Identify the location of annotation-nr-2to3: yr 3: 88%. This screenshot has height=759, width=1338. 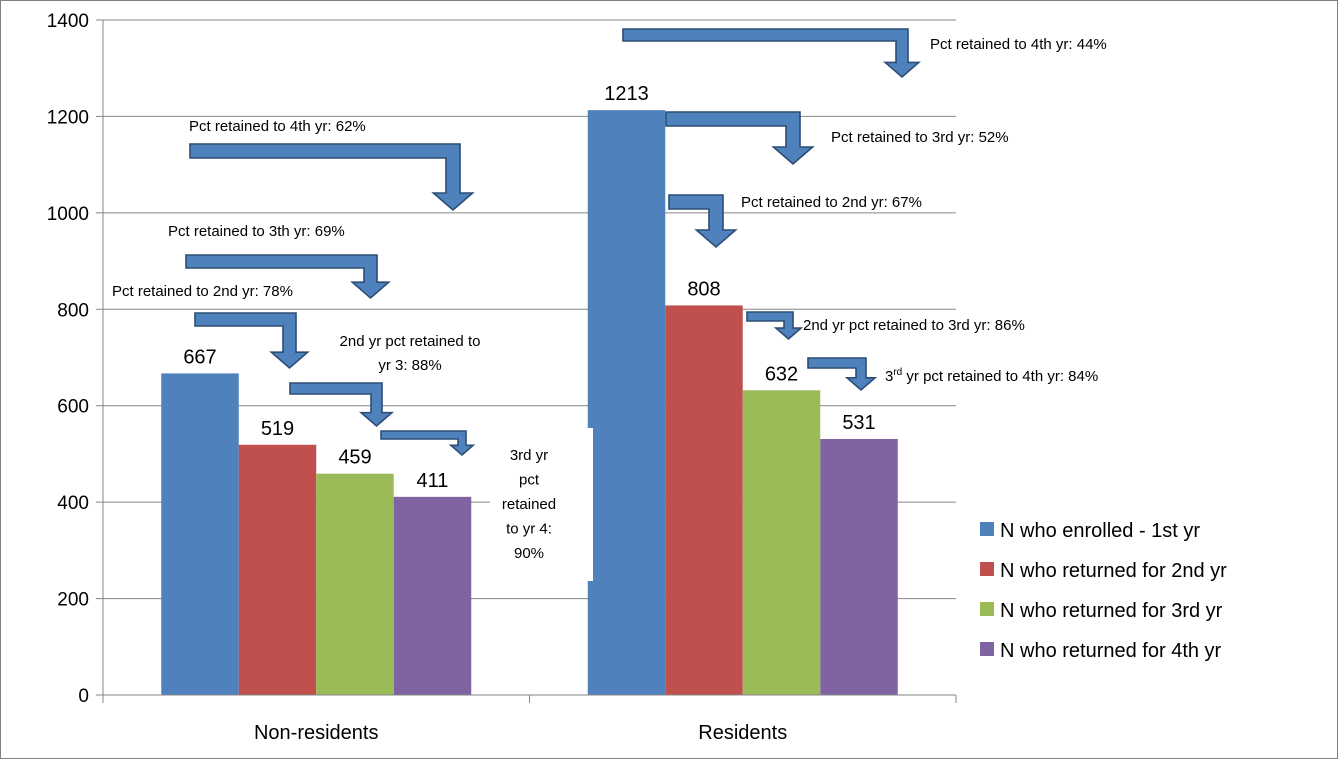
(409, 365).